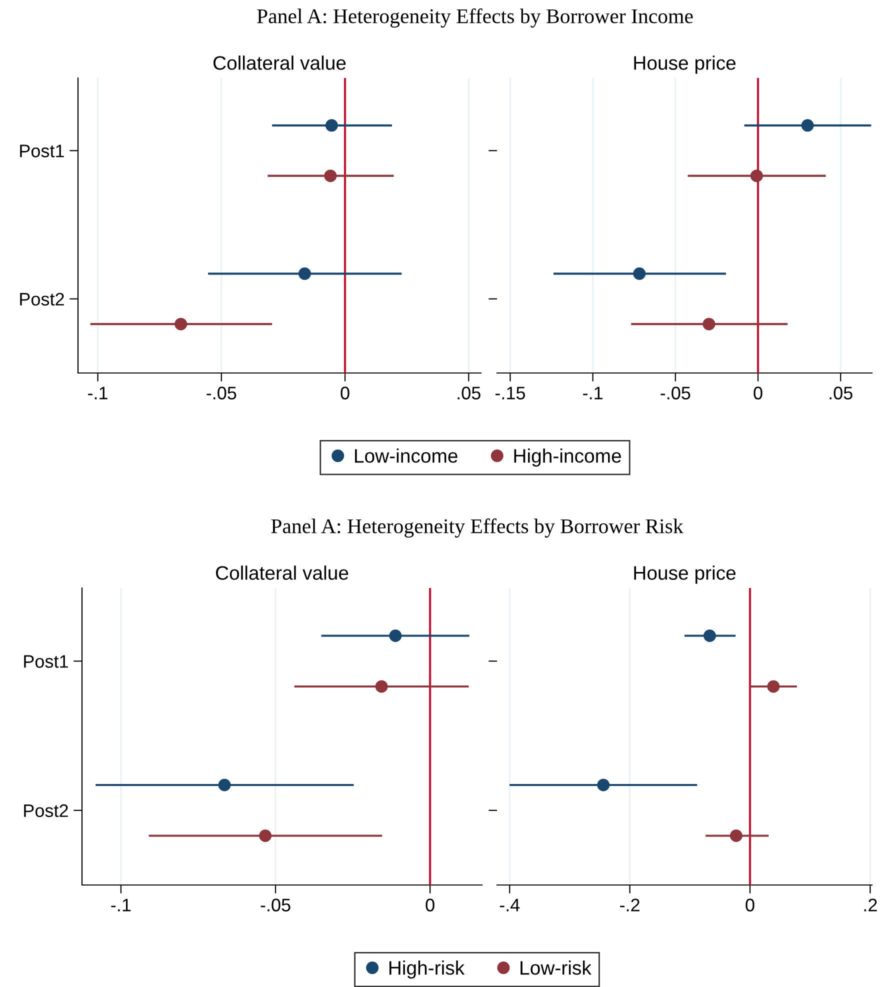 This screenshot has width=888, height=987. What do you see at coordinates (567, 457) in the screenshot?
I see `legend-label: High-income` at bounding box center [567, 457].